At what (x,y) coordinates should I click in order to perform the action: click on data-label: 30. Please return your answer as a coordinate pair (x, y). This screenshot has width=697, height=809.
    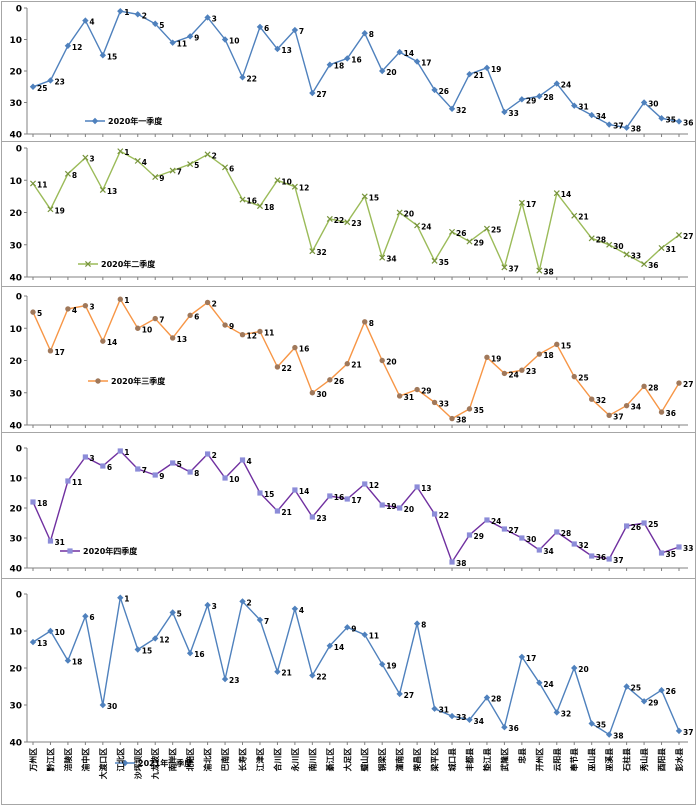
    Looking at the image, I should click on (618, 246).